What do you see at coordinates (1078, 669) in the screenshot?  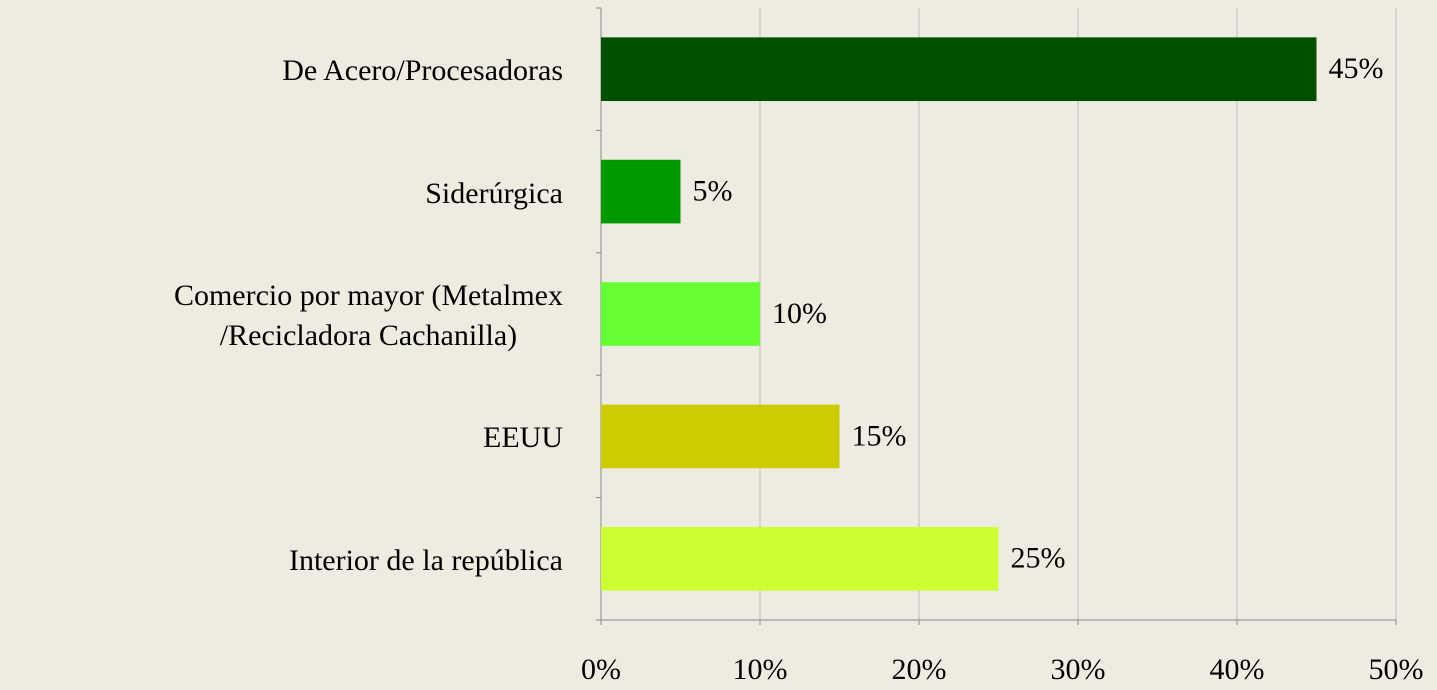 I see `x-tick-label: 30%` at bounding box center [1078, 669].